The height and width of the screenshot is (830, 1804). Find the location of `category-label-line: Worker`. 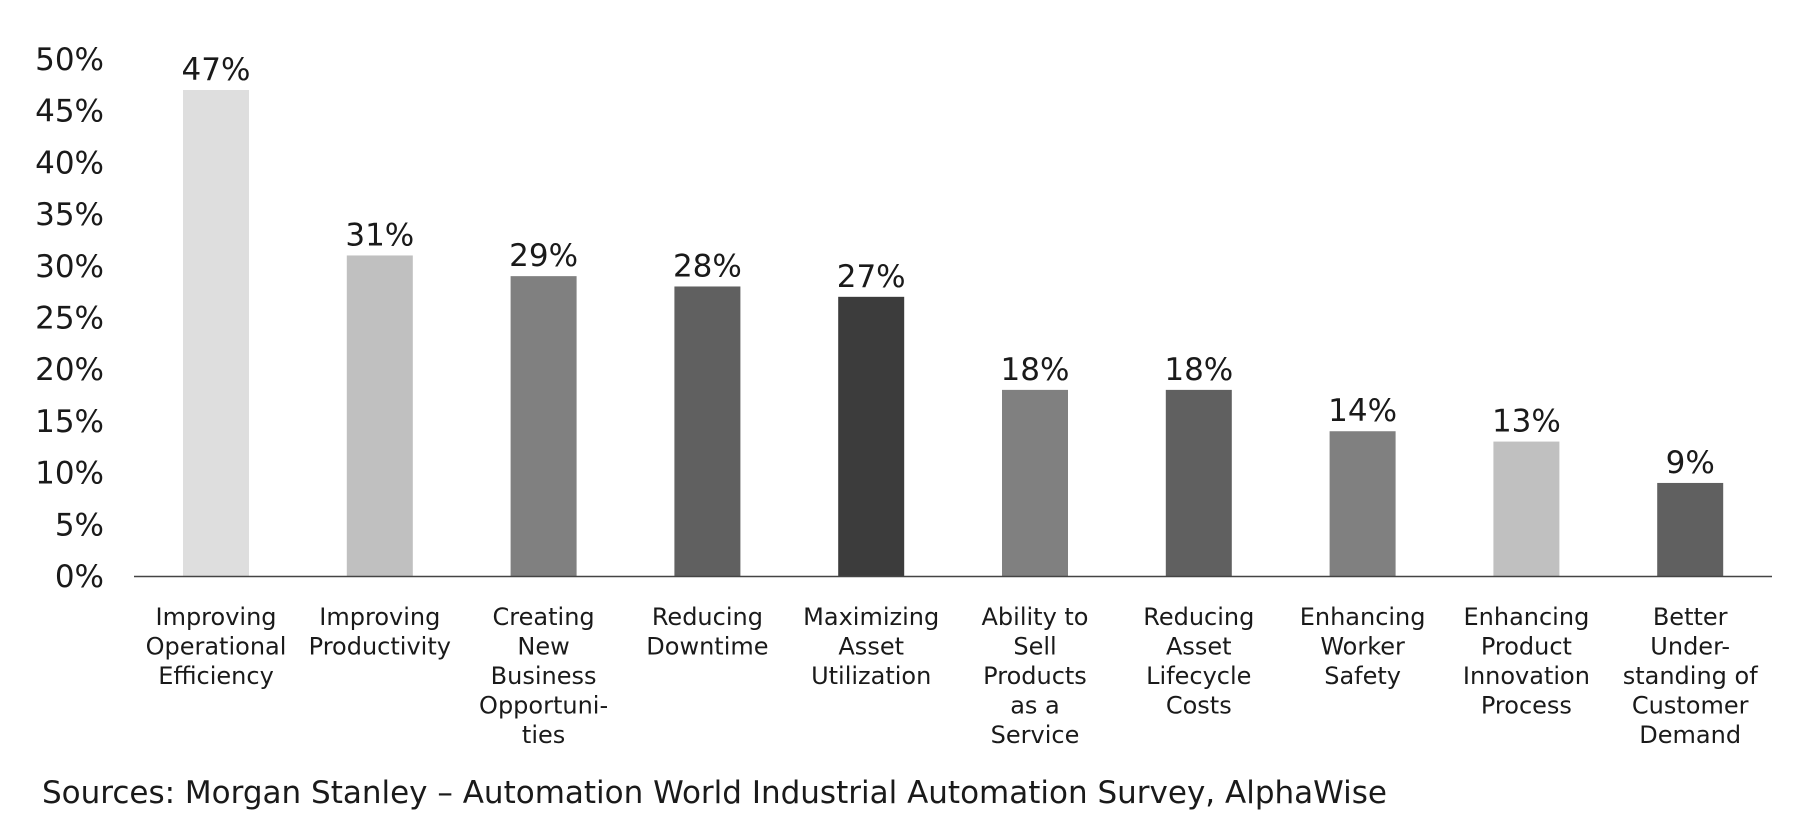

category-label-line: Worker is located at coordinates (1362, 647).